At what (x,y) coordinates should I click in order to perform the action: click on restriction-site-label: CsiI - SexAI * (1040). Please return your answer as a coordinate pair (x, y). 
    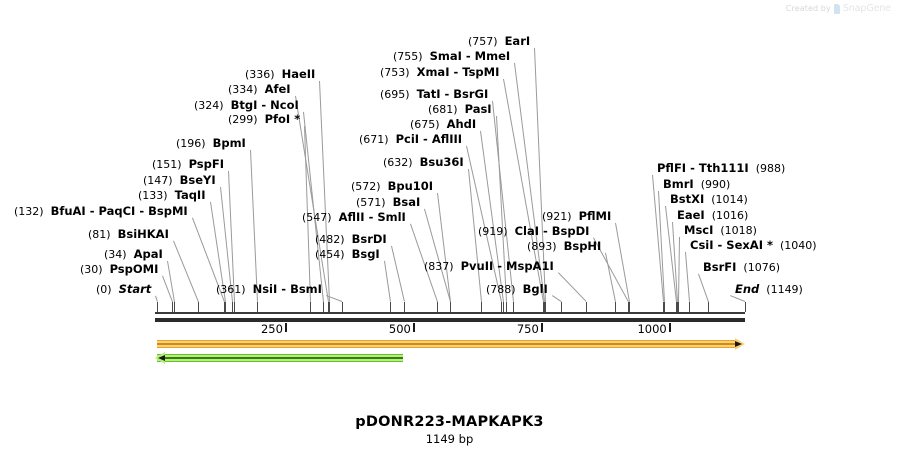
    Looking at the image, I should click on (753, 245).